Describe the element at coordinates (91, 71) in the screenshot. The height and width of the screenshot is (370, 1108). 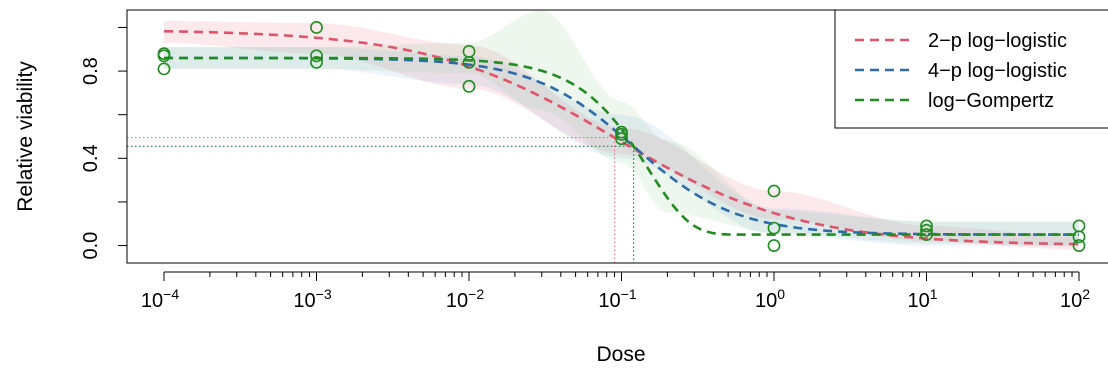
I see `y-tick-label: 0.8` at that location.